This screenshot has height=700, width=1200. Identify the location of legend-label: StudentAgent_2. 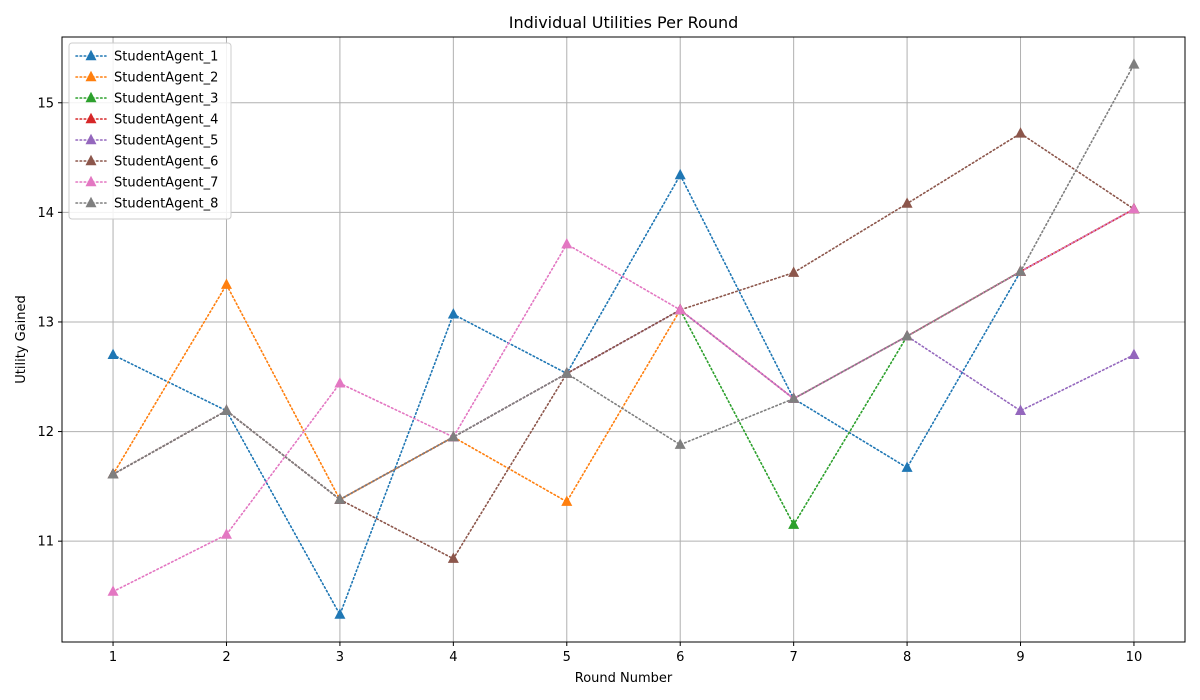
(166, 78).